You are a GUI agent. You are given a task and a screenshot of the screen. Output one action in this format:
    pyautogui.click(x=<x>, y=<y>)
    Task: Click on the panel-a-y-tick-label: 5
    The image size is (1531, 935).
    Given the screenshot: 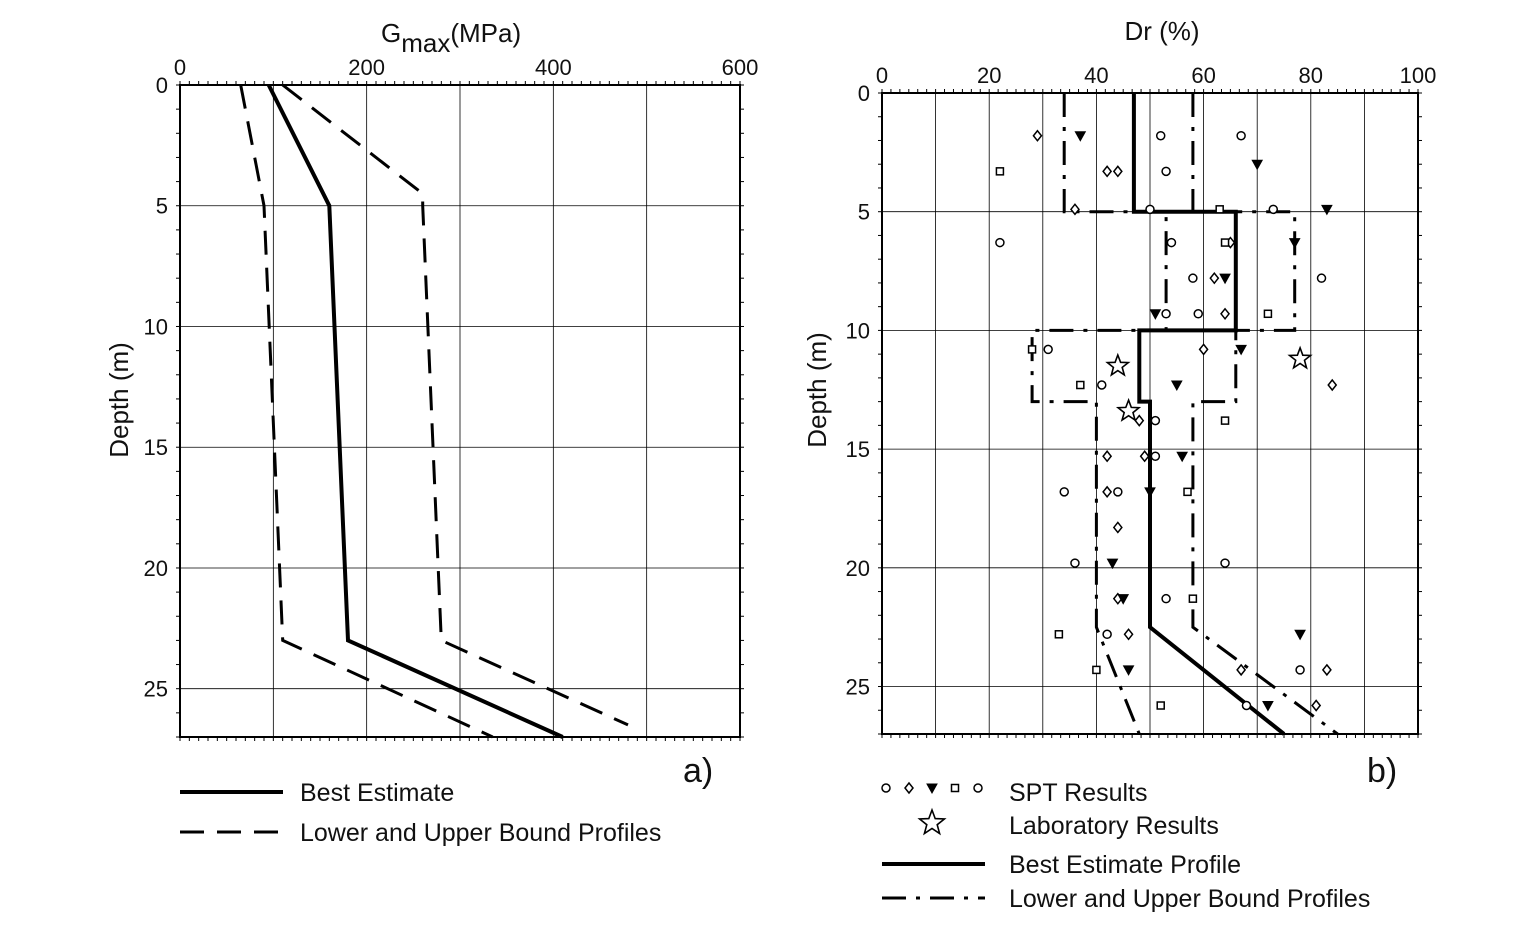 What is the action you would take?
    pyautogui.click(x=162, y=206)
    